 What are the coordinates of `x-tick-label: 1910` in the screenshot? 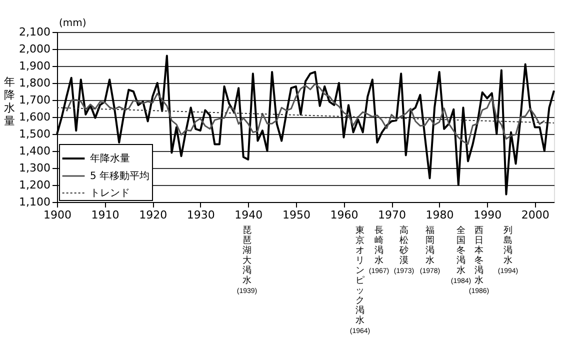 It's located at (105, 215).